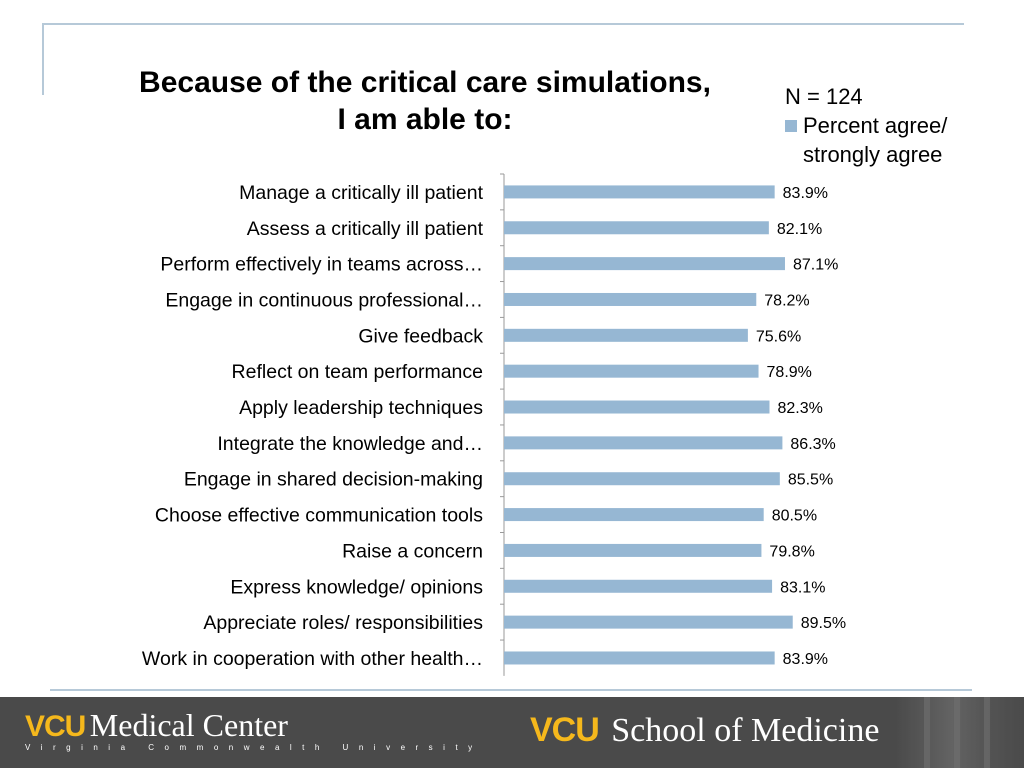 The width and height of the screenshot is (1024, 768). What do you see at coordinates (343, 623) in the screenshot?
I see `category-label: Appreciate roles/ responsibilities` at bounding box center [343, 623].